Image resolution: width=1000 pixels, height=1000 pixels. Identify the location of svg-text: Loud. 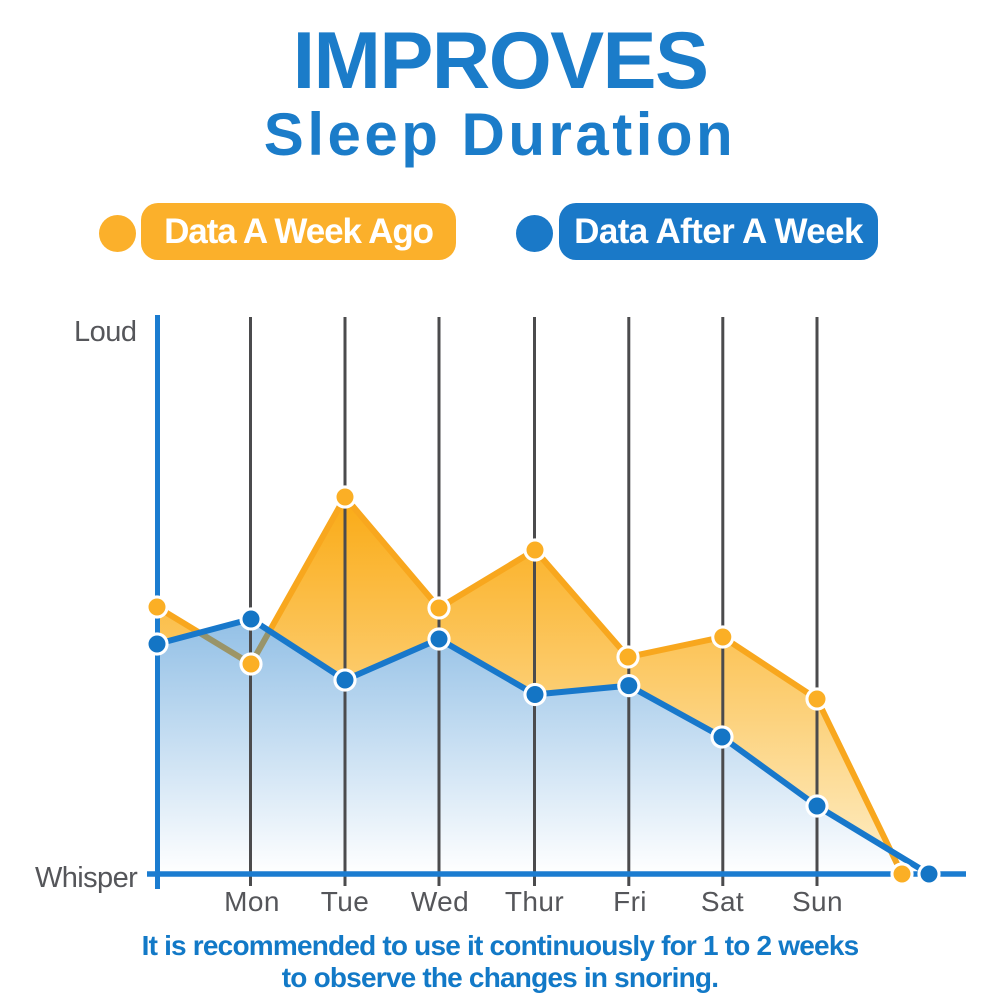
(105, 332).